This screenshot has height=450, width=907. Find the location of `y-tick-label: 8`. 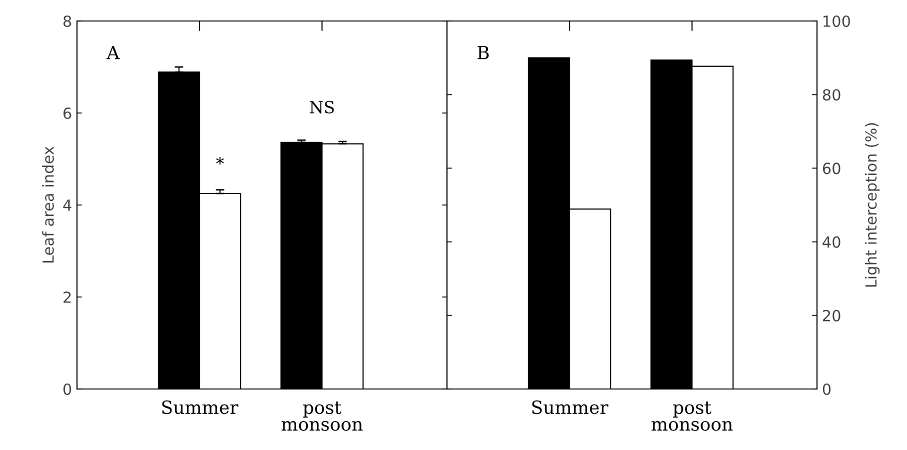

y-tick-label: 8 is located at coordinates (67, 21).